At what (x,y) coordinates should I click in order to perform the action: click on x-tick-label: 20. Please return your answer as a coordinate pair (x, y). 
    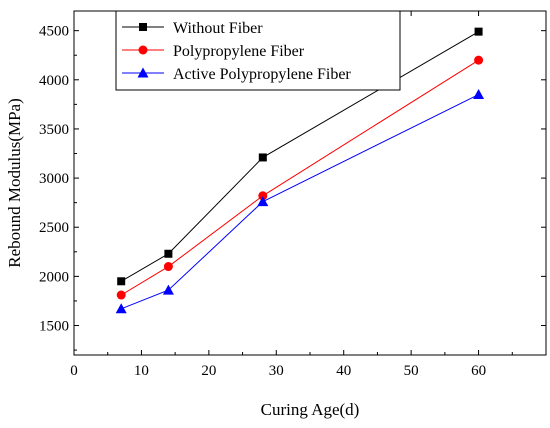
    Looking at the image, I should click on (208, 371).